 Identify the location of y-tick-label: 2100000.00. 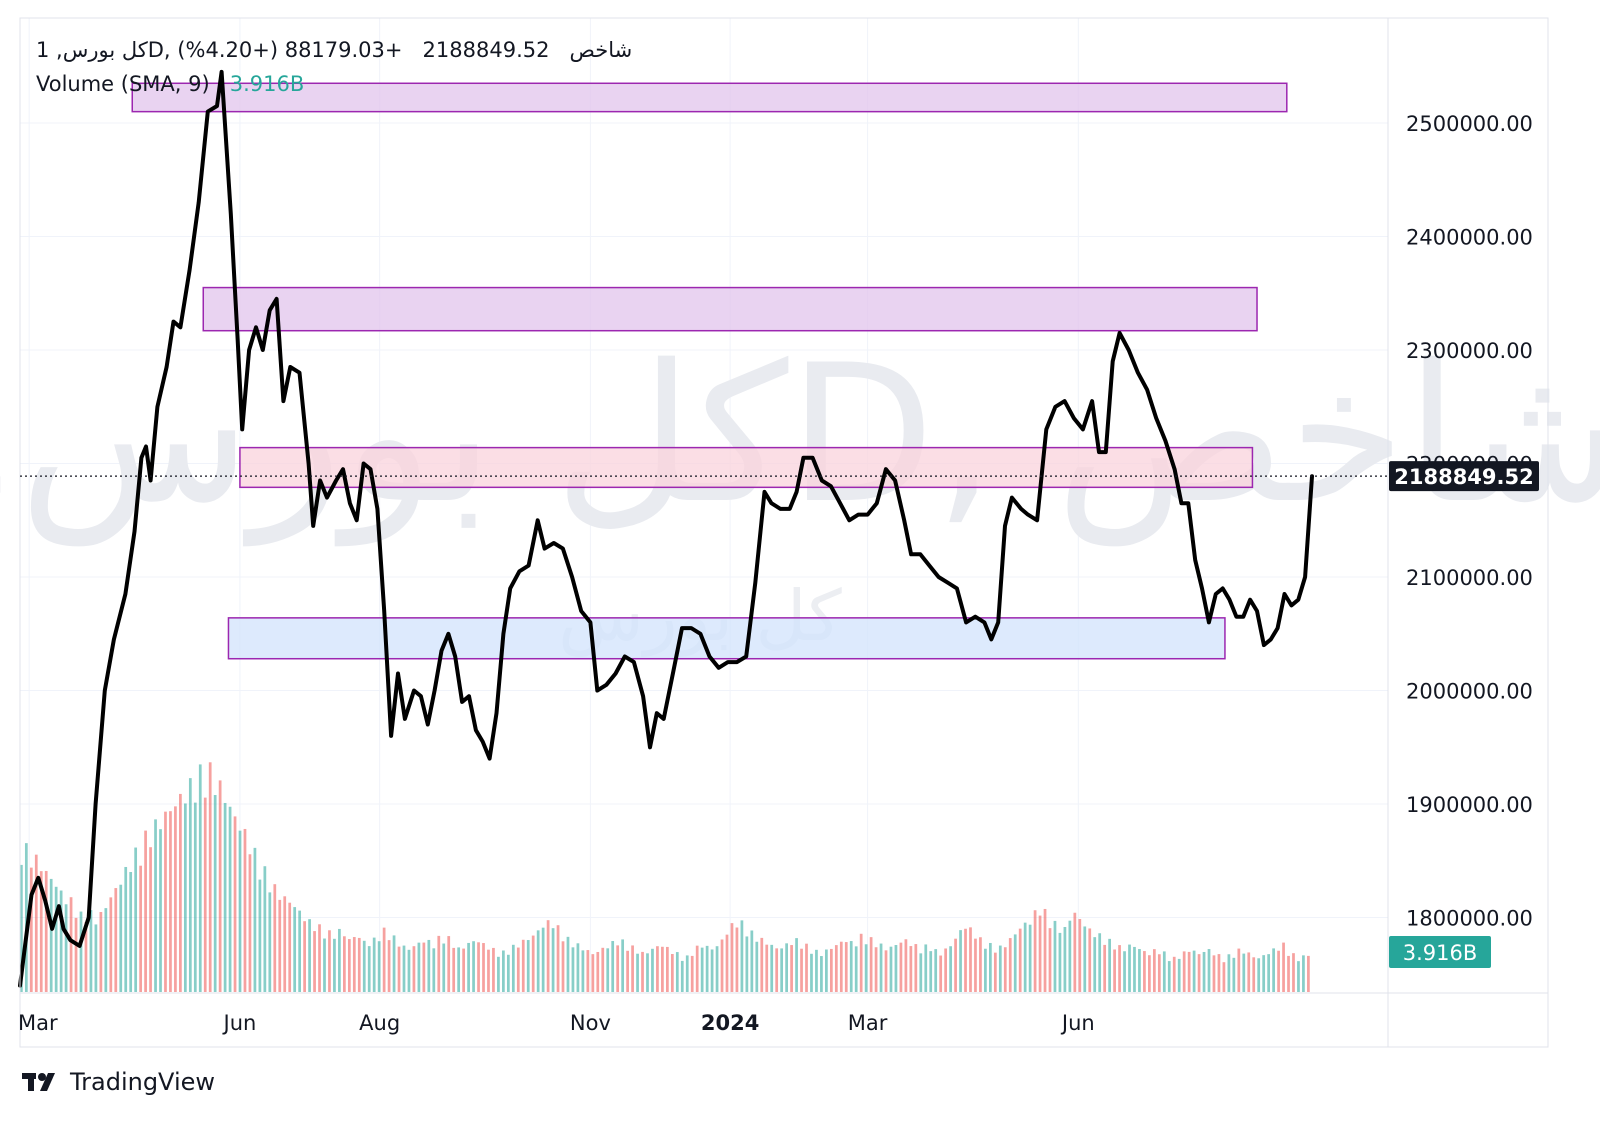
(1469, 578).